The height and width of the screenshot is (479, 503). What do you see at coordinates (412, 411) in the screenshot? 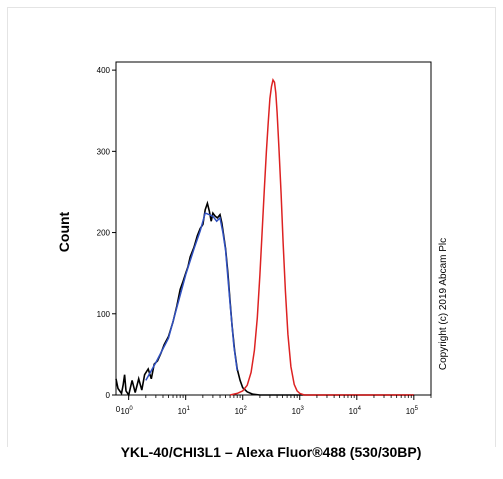
I see `x-tick-label: 10⁵` at bounding box center [412, 411].